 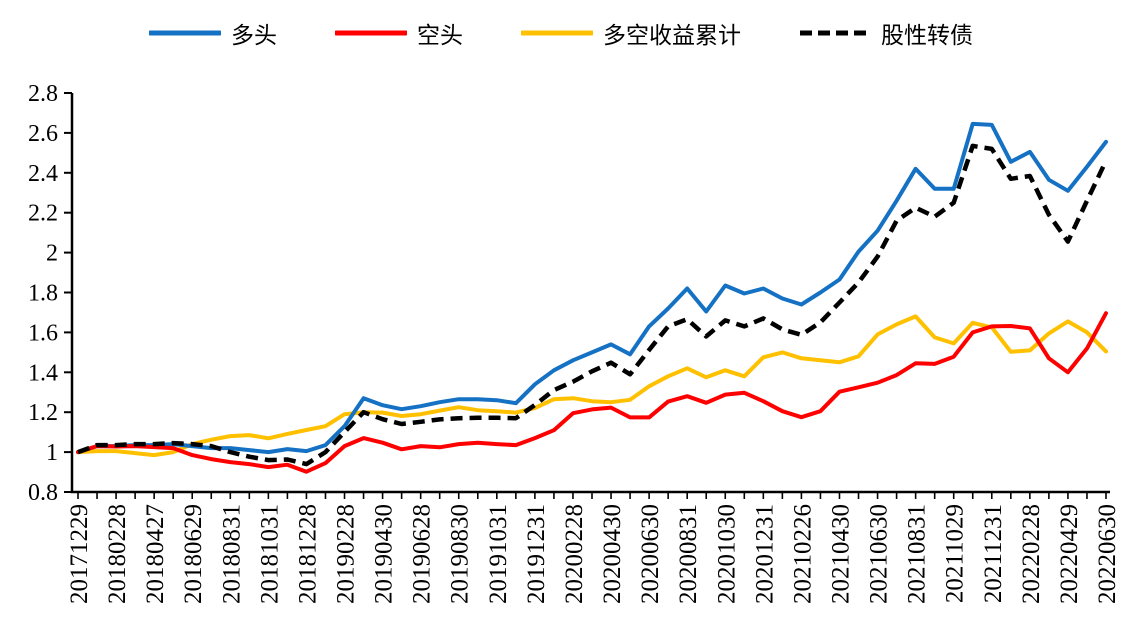 I want to click on y-axis-tick-label: 2, so click(x=52, y=254).